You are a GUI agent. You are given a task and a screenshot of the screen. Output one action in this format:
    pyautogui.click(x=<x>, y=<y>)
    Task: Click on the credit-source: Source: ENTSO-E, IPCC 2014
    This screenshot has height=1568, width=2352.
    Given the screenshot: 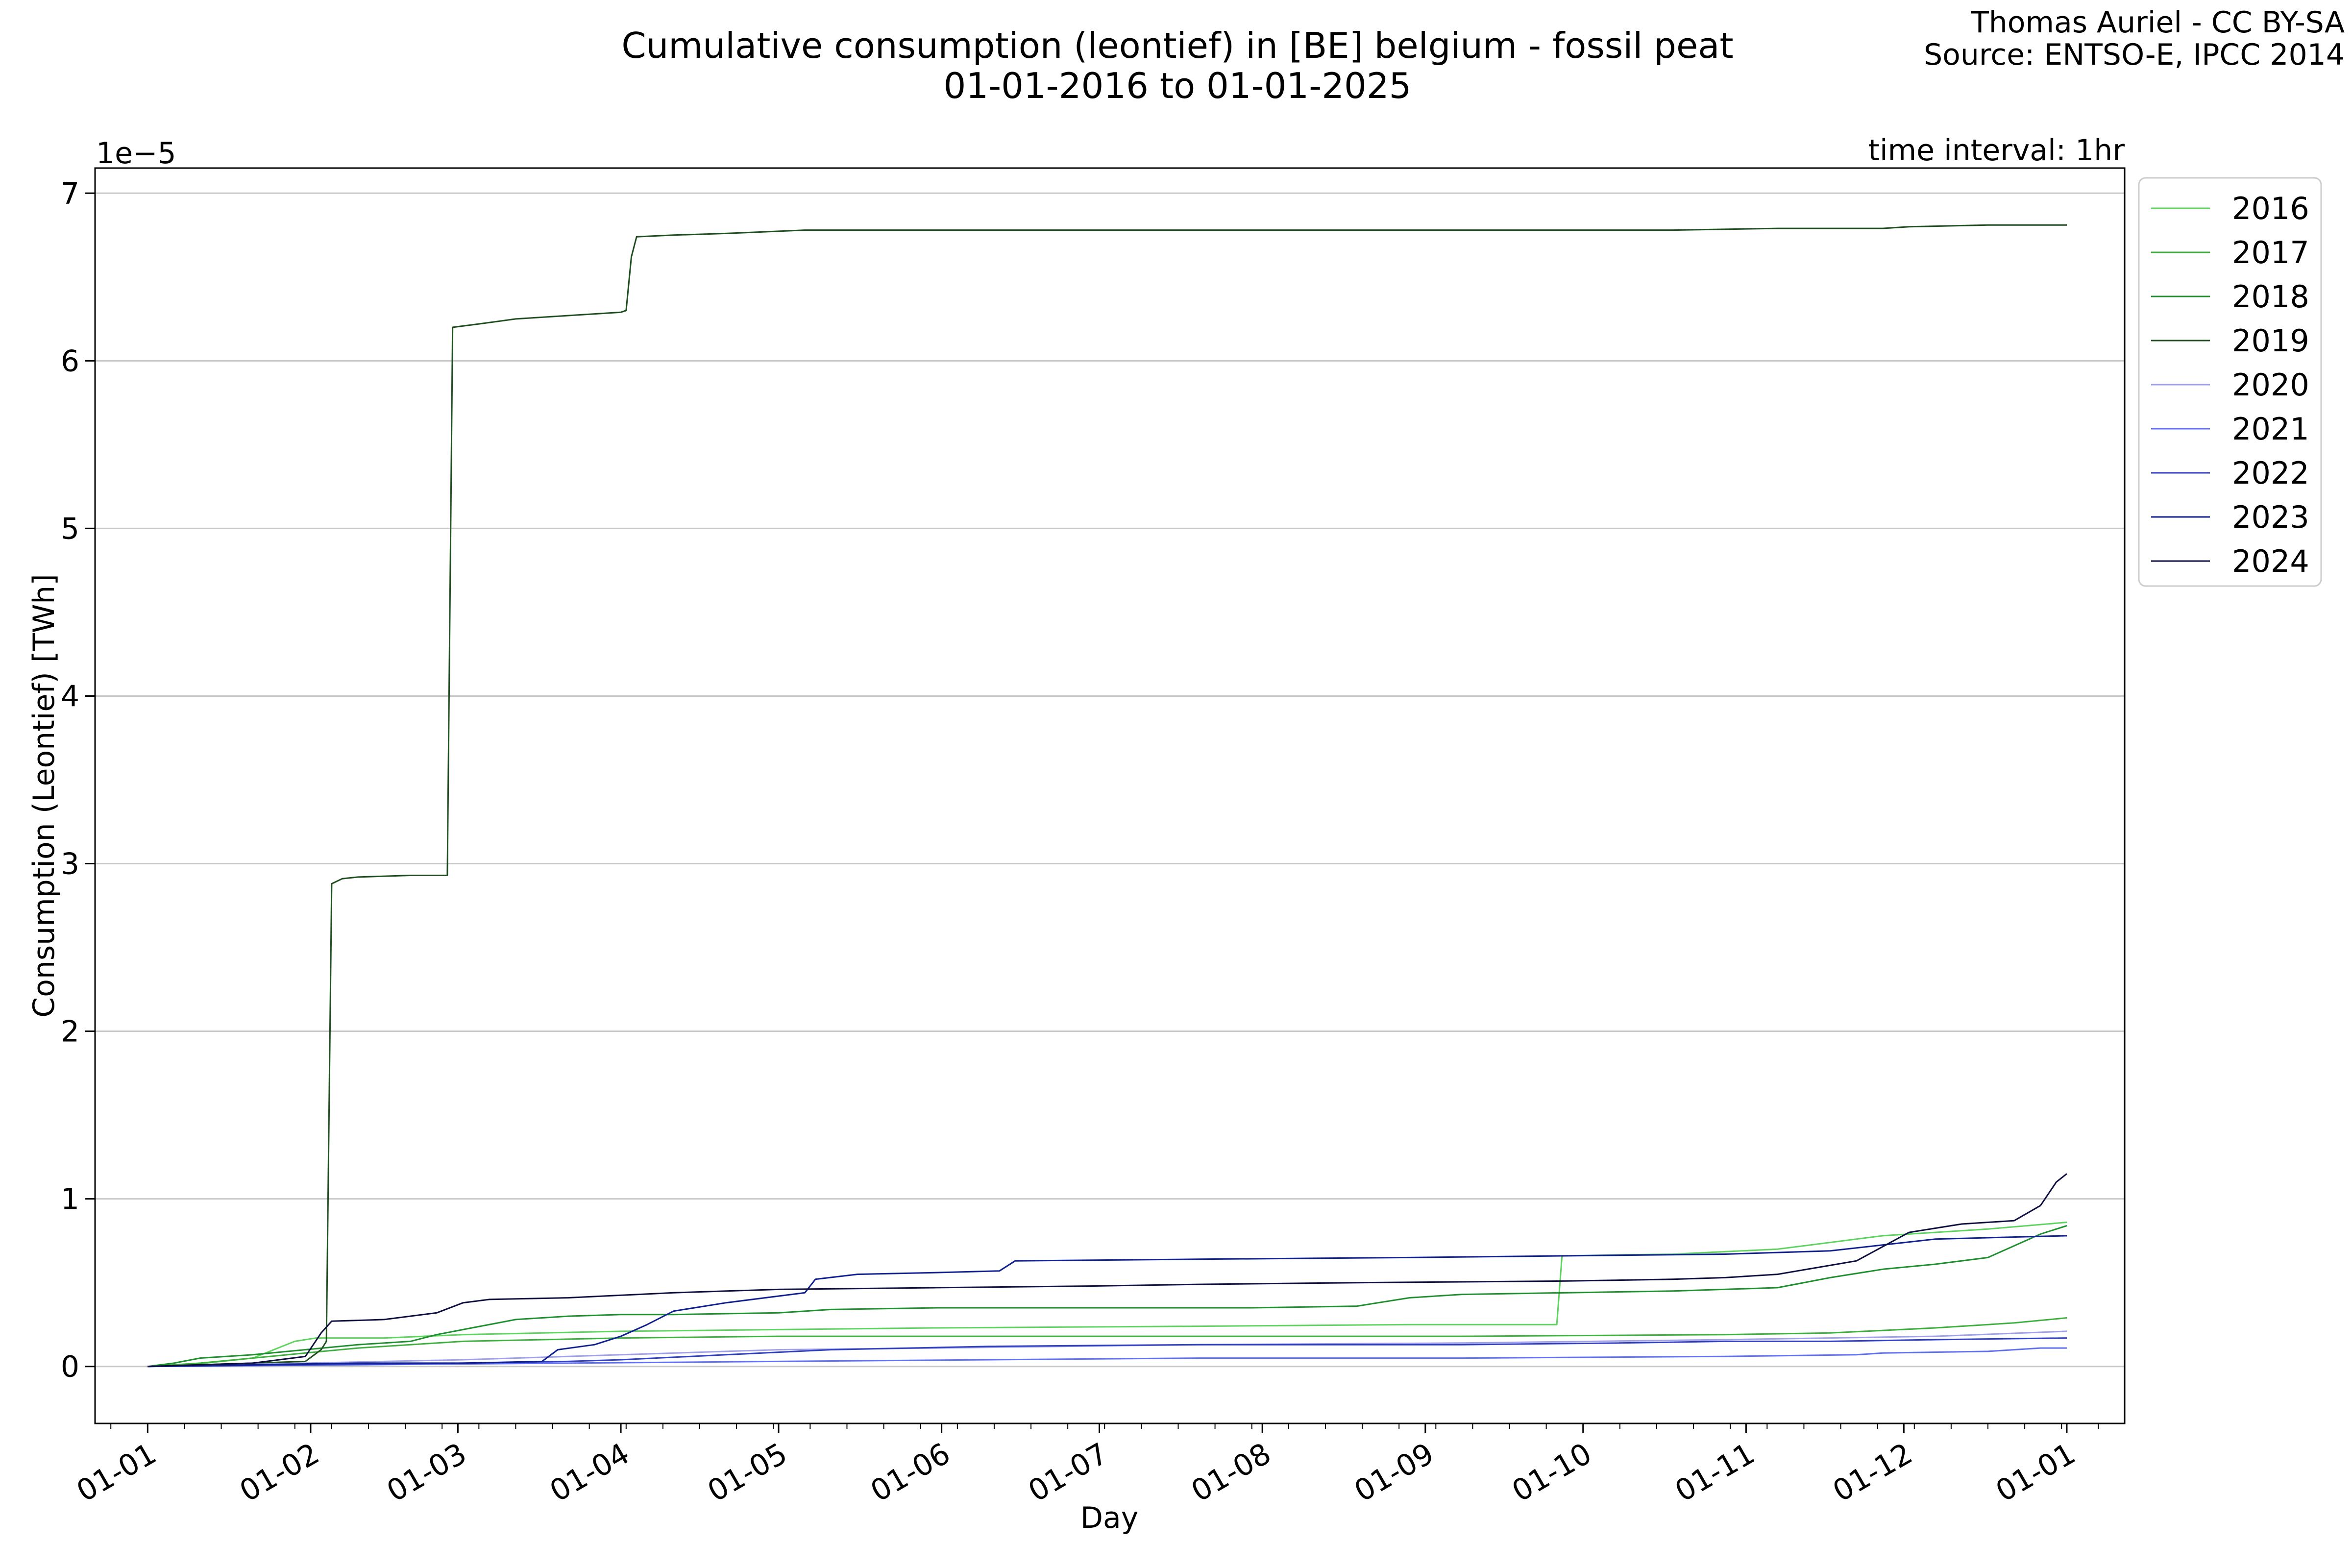 What is the action you would take?
    pyautogui.click(x=2134, y=55)
    